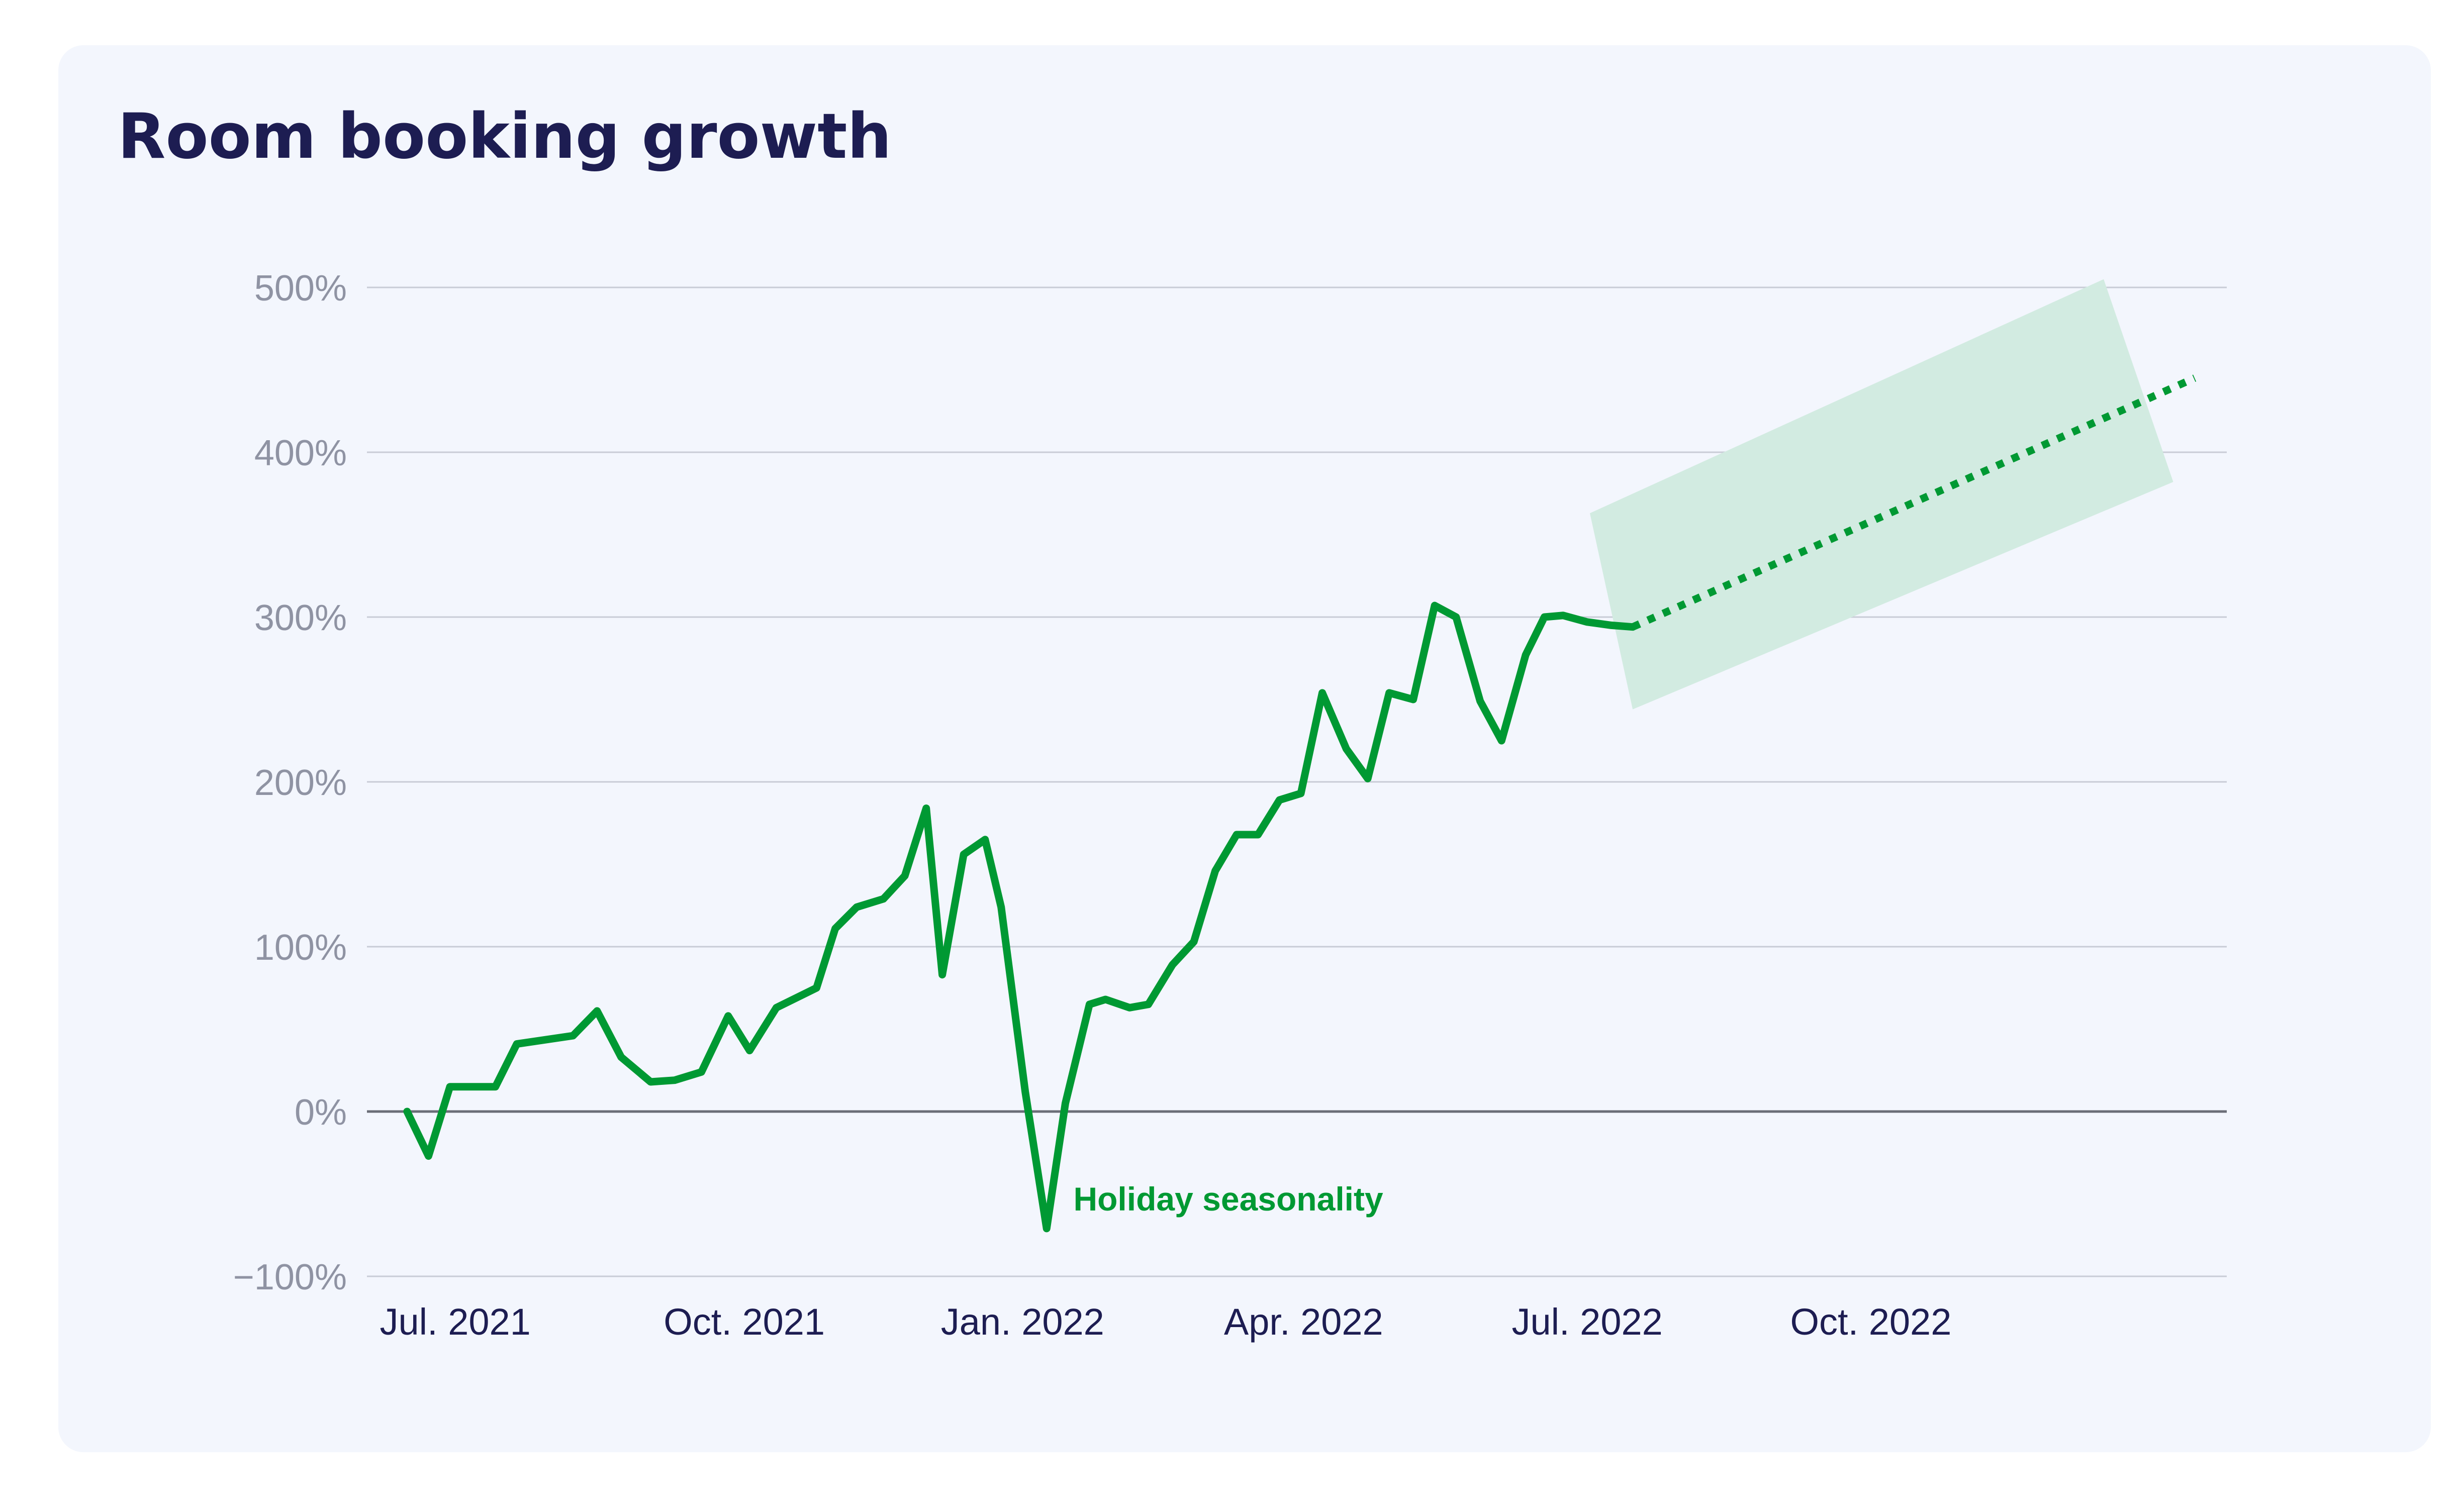  I want to click on y-tick-label: −100%, so click(290, 1277).